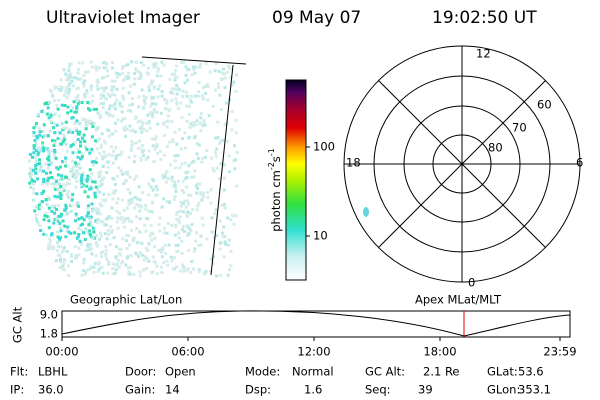  What do you see at coordinates (19, 372) in the screenshot?
I see `status-label: Flt:` at bounding box center [19, 372].